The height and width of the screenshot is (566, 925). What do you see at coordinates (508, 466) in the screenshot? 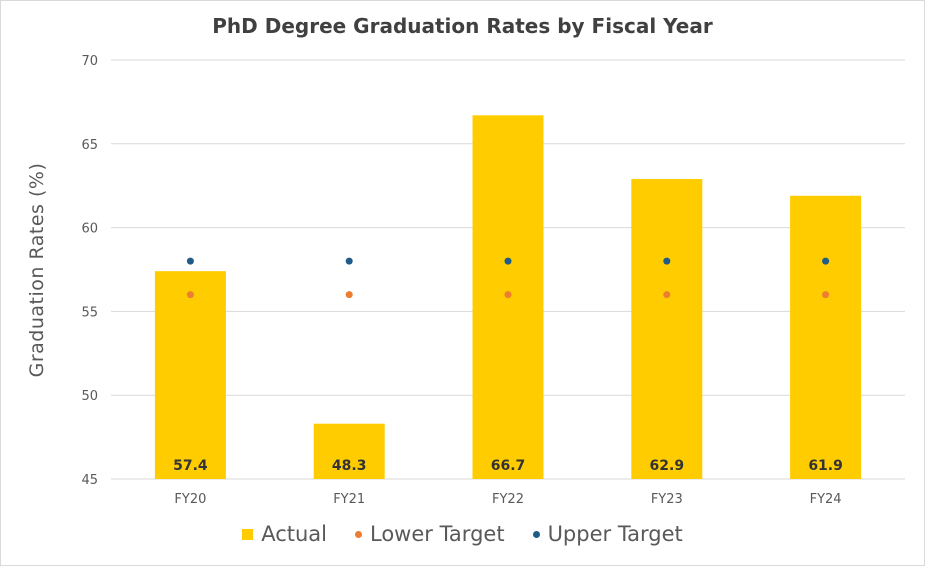
I see `data-label: 66.7` at bounding box center [508, 466].